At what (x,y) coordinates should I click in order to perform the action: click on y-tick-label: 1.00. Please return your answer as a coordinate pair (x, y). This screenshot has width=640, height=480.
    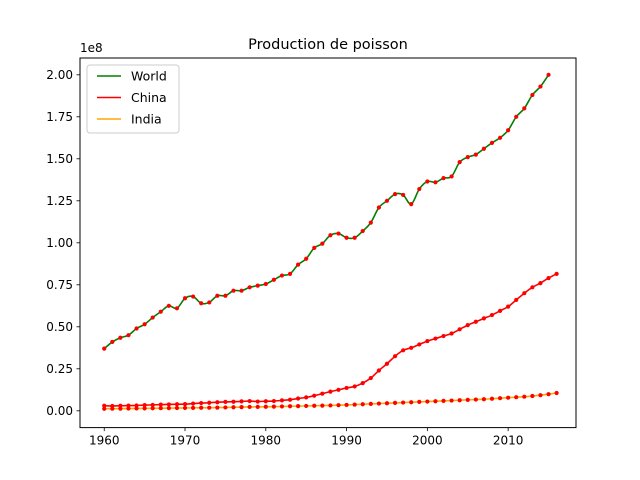
    Looking at the image, I should click on (59, 243).